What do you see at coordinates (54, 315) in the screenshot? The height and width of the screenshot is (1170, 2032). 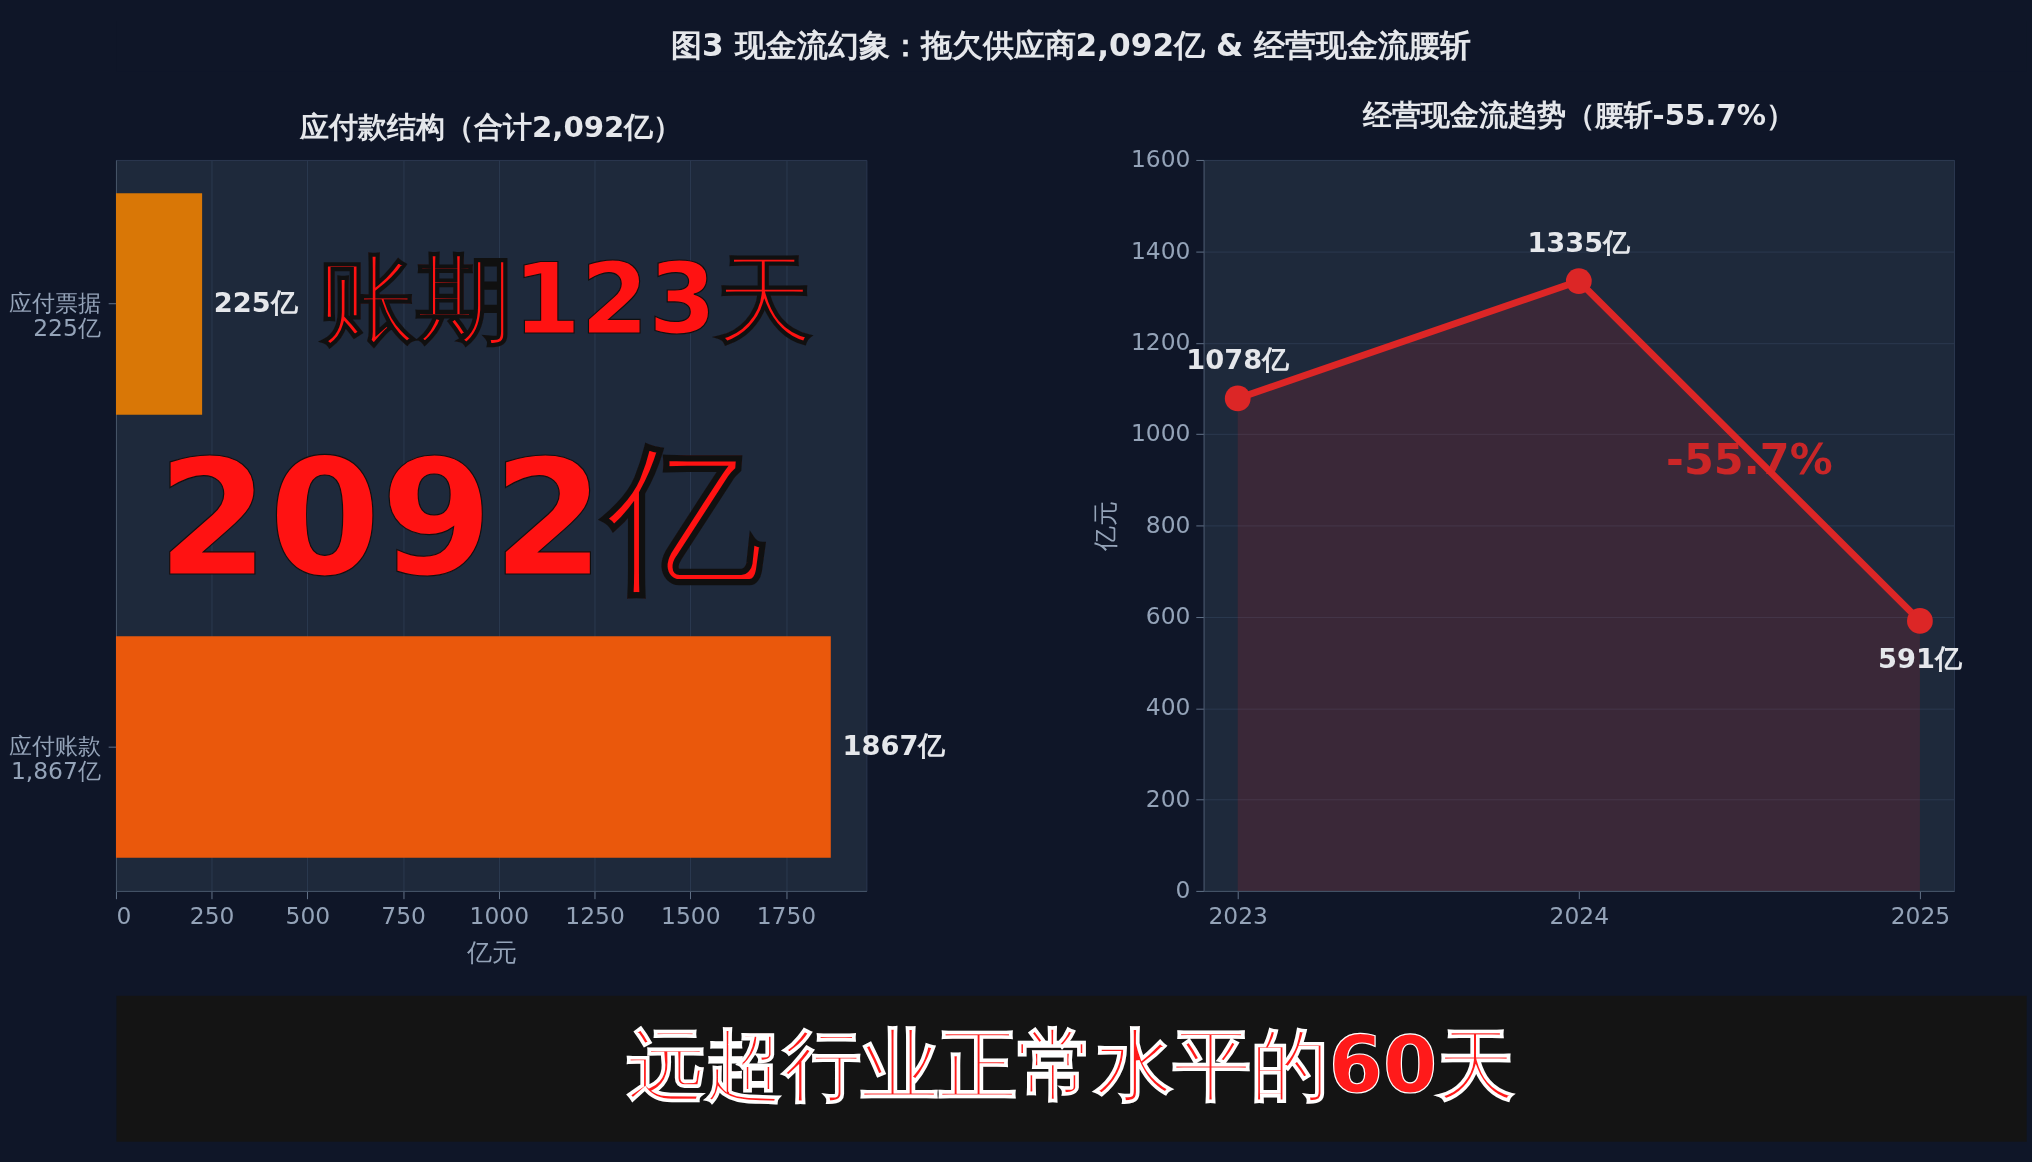 I see `y-tick-label: 应付票据 225亿` at bounding box center [54, 315].